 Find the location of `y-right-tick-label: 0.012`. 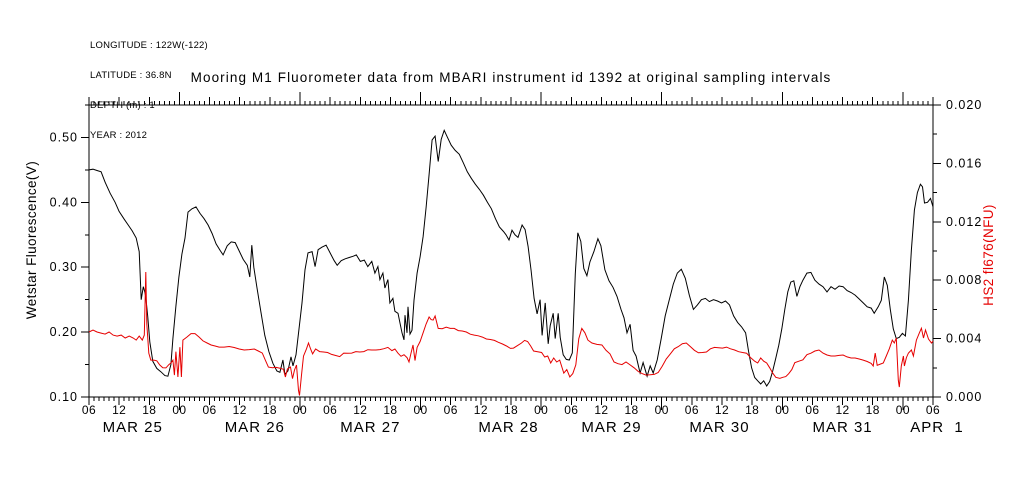

y-right-tick-label: 0.012 is located at coordinates (964, 222).